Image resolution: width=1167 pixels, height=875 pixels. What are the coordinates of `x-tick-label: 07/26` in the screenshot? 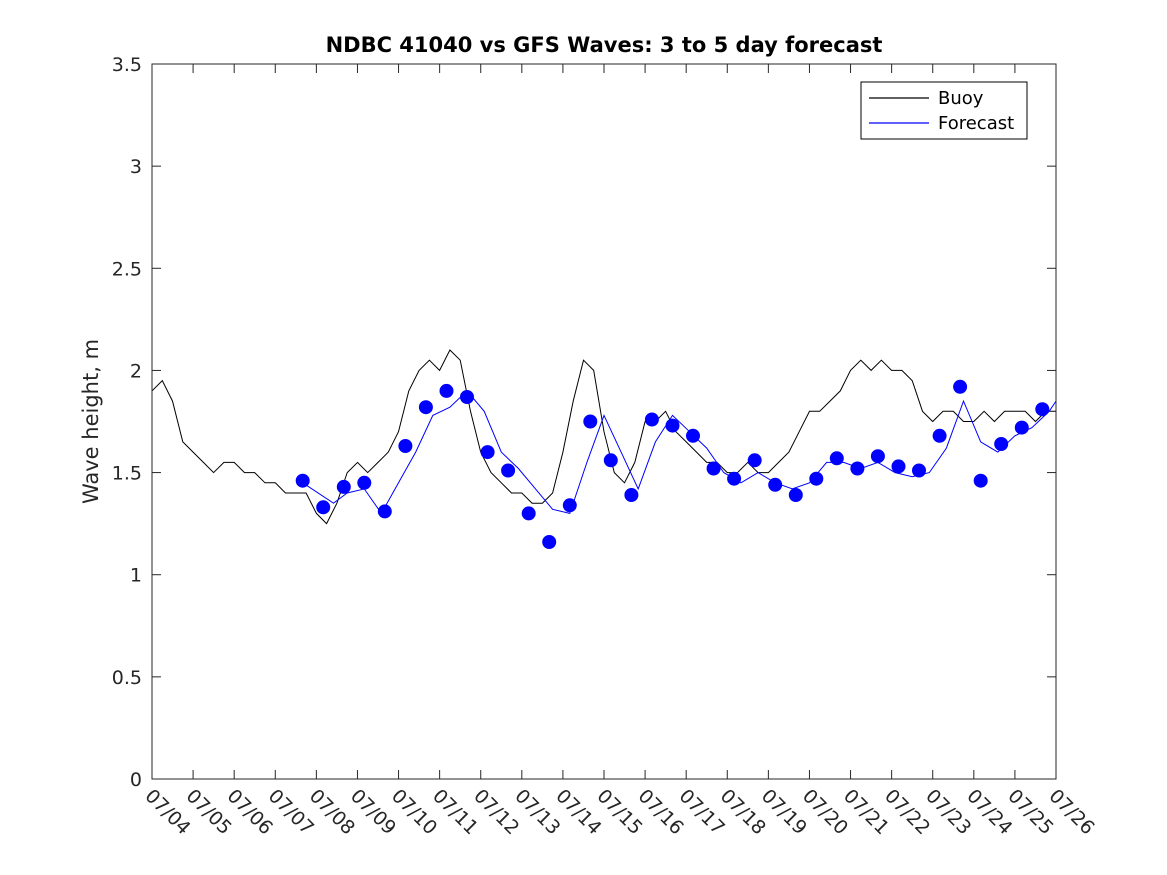 It's located at (1071, 812).